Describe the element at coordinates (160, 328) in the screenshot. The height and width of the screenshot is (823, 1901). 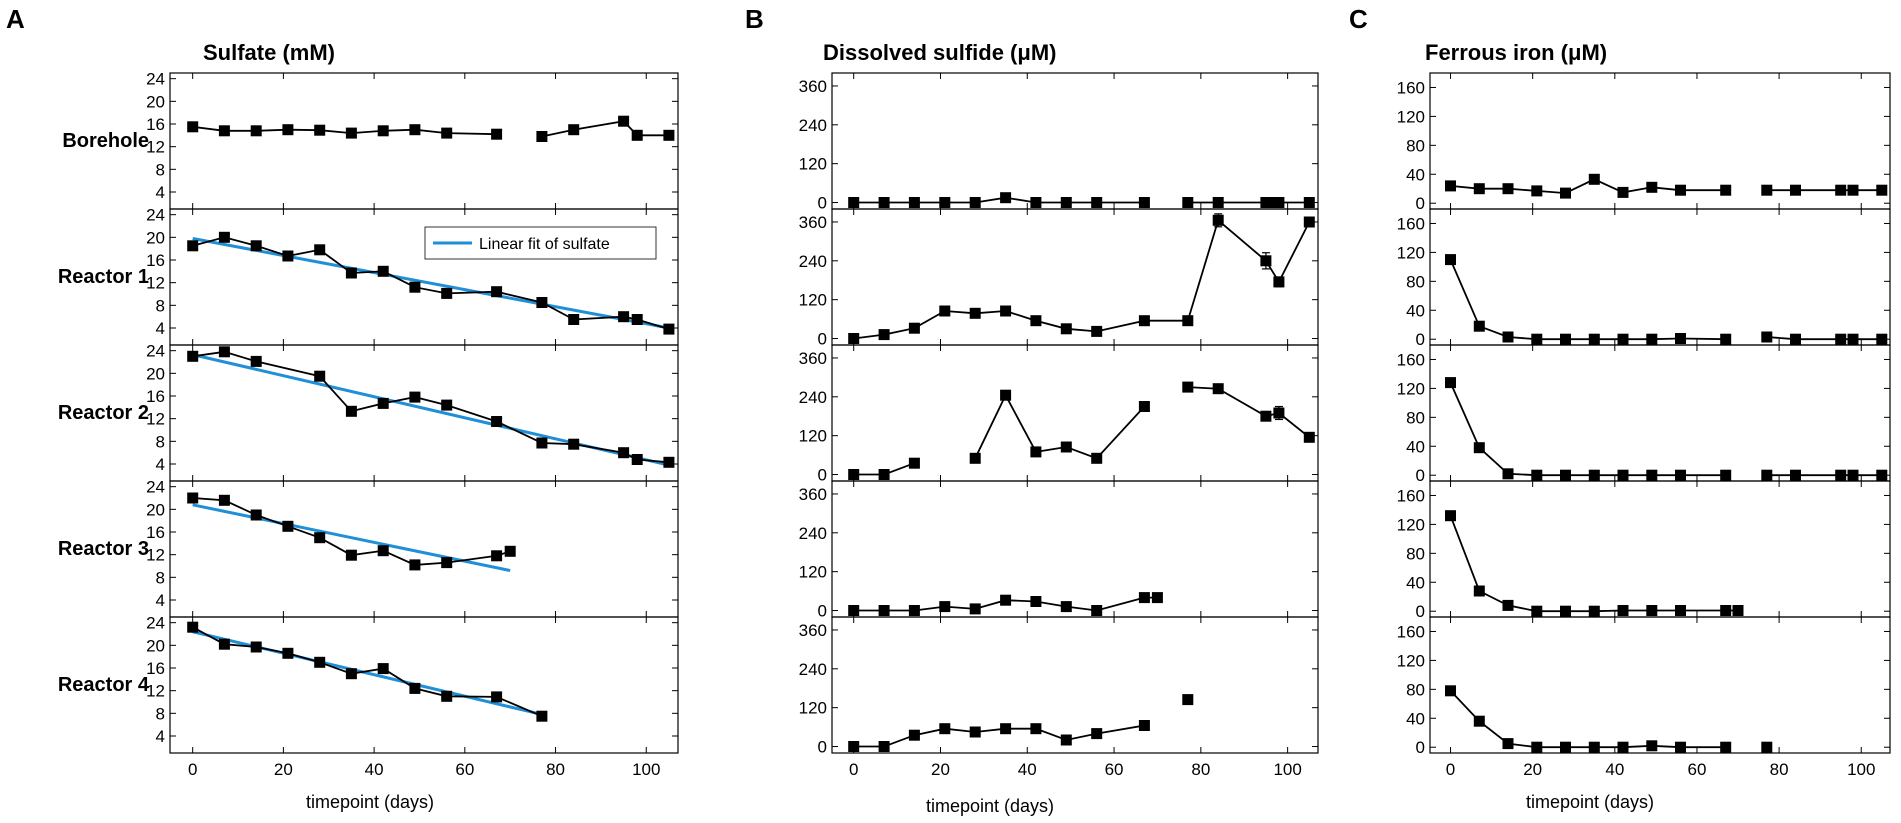
I see `sulfate-reactor-1-y-tick-label: 4` at that location.